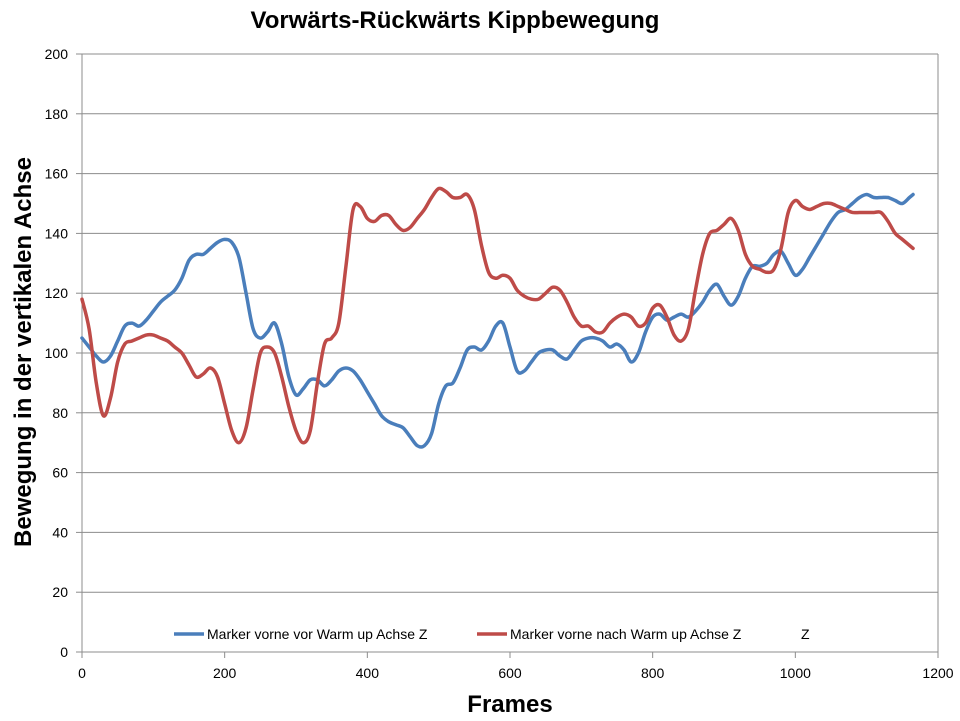  What do you see at coordinates (60, 592) in the screenshot?
I see `y-tick-label: 20` at bounding box center [60, 592].